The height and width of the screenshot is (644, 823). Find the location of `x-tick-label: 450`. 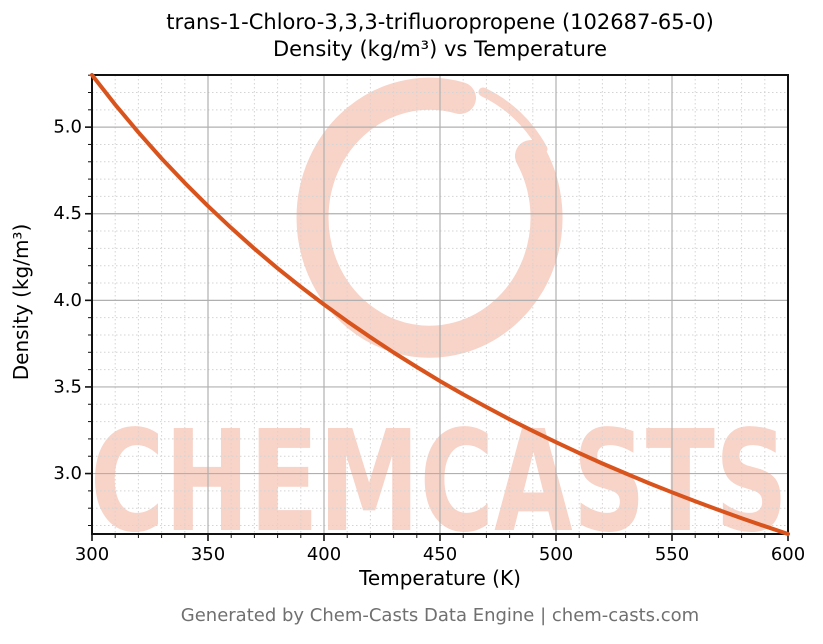

x-tick-label: 450 is located at coordinates (440, 554).